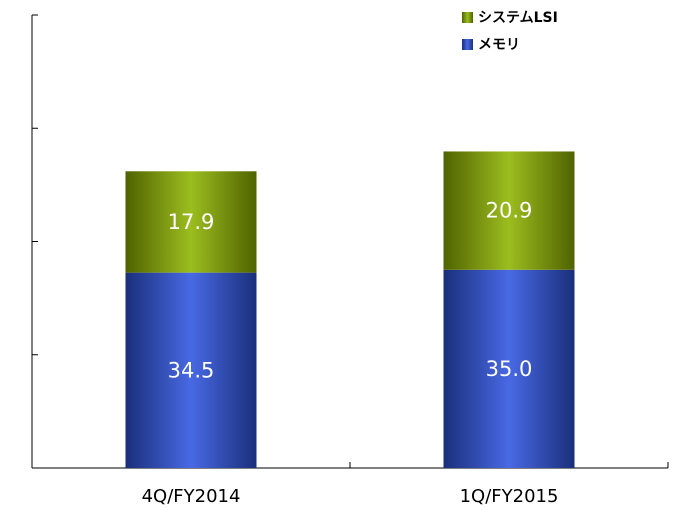  I want to click on data-label: 17.9, so click(191, 222).